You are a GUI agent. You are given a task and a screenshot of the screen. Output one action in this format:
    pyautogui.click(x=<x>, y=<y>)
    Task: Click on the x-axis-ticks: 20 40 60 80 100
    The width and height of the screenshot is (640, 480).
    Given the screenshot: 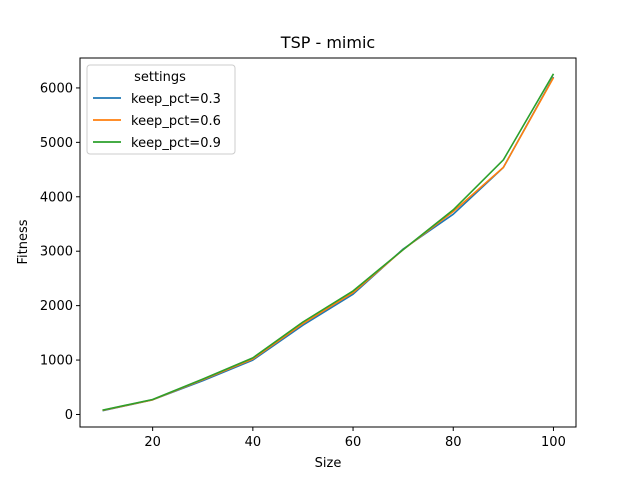 What is the action you would take?
    pyautogui.click(x=355, y=438)
    